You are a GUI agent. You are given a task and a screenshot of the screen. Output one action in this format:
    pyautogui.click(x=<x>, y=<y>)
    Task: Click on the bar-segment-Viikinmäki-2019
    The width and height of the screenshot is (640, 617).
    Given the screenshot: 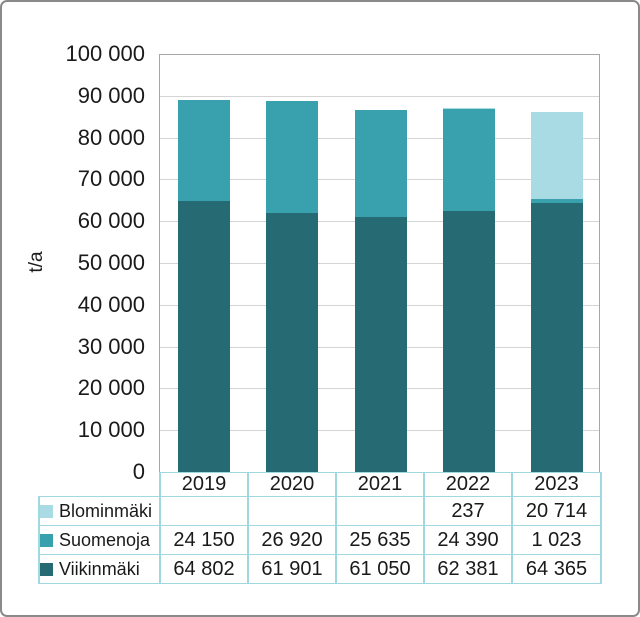 What is the action you would take?
    pyautogui.click(x=204, y=336)
    